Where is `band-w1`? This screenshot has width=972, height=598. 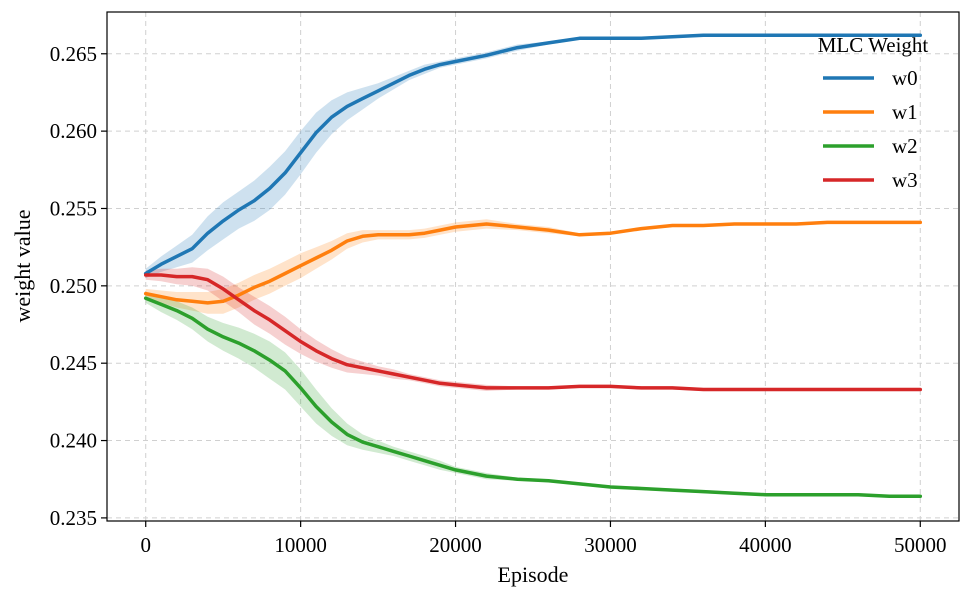
band-w1 is located at coordinates (533, 266).